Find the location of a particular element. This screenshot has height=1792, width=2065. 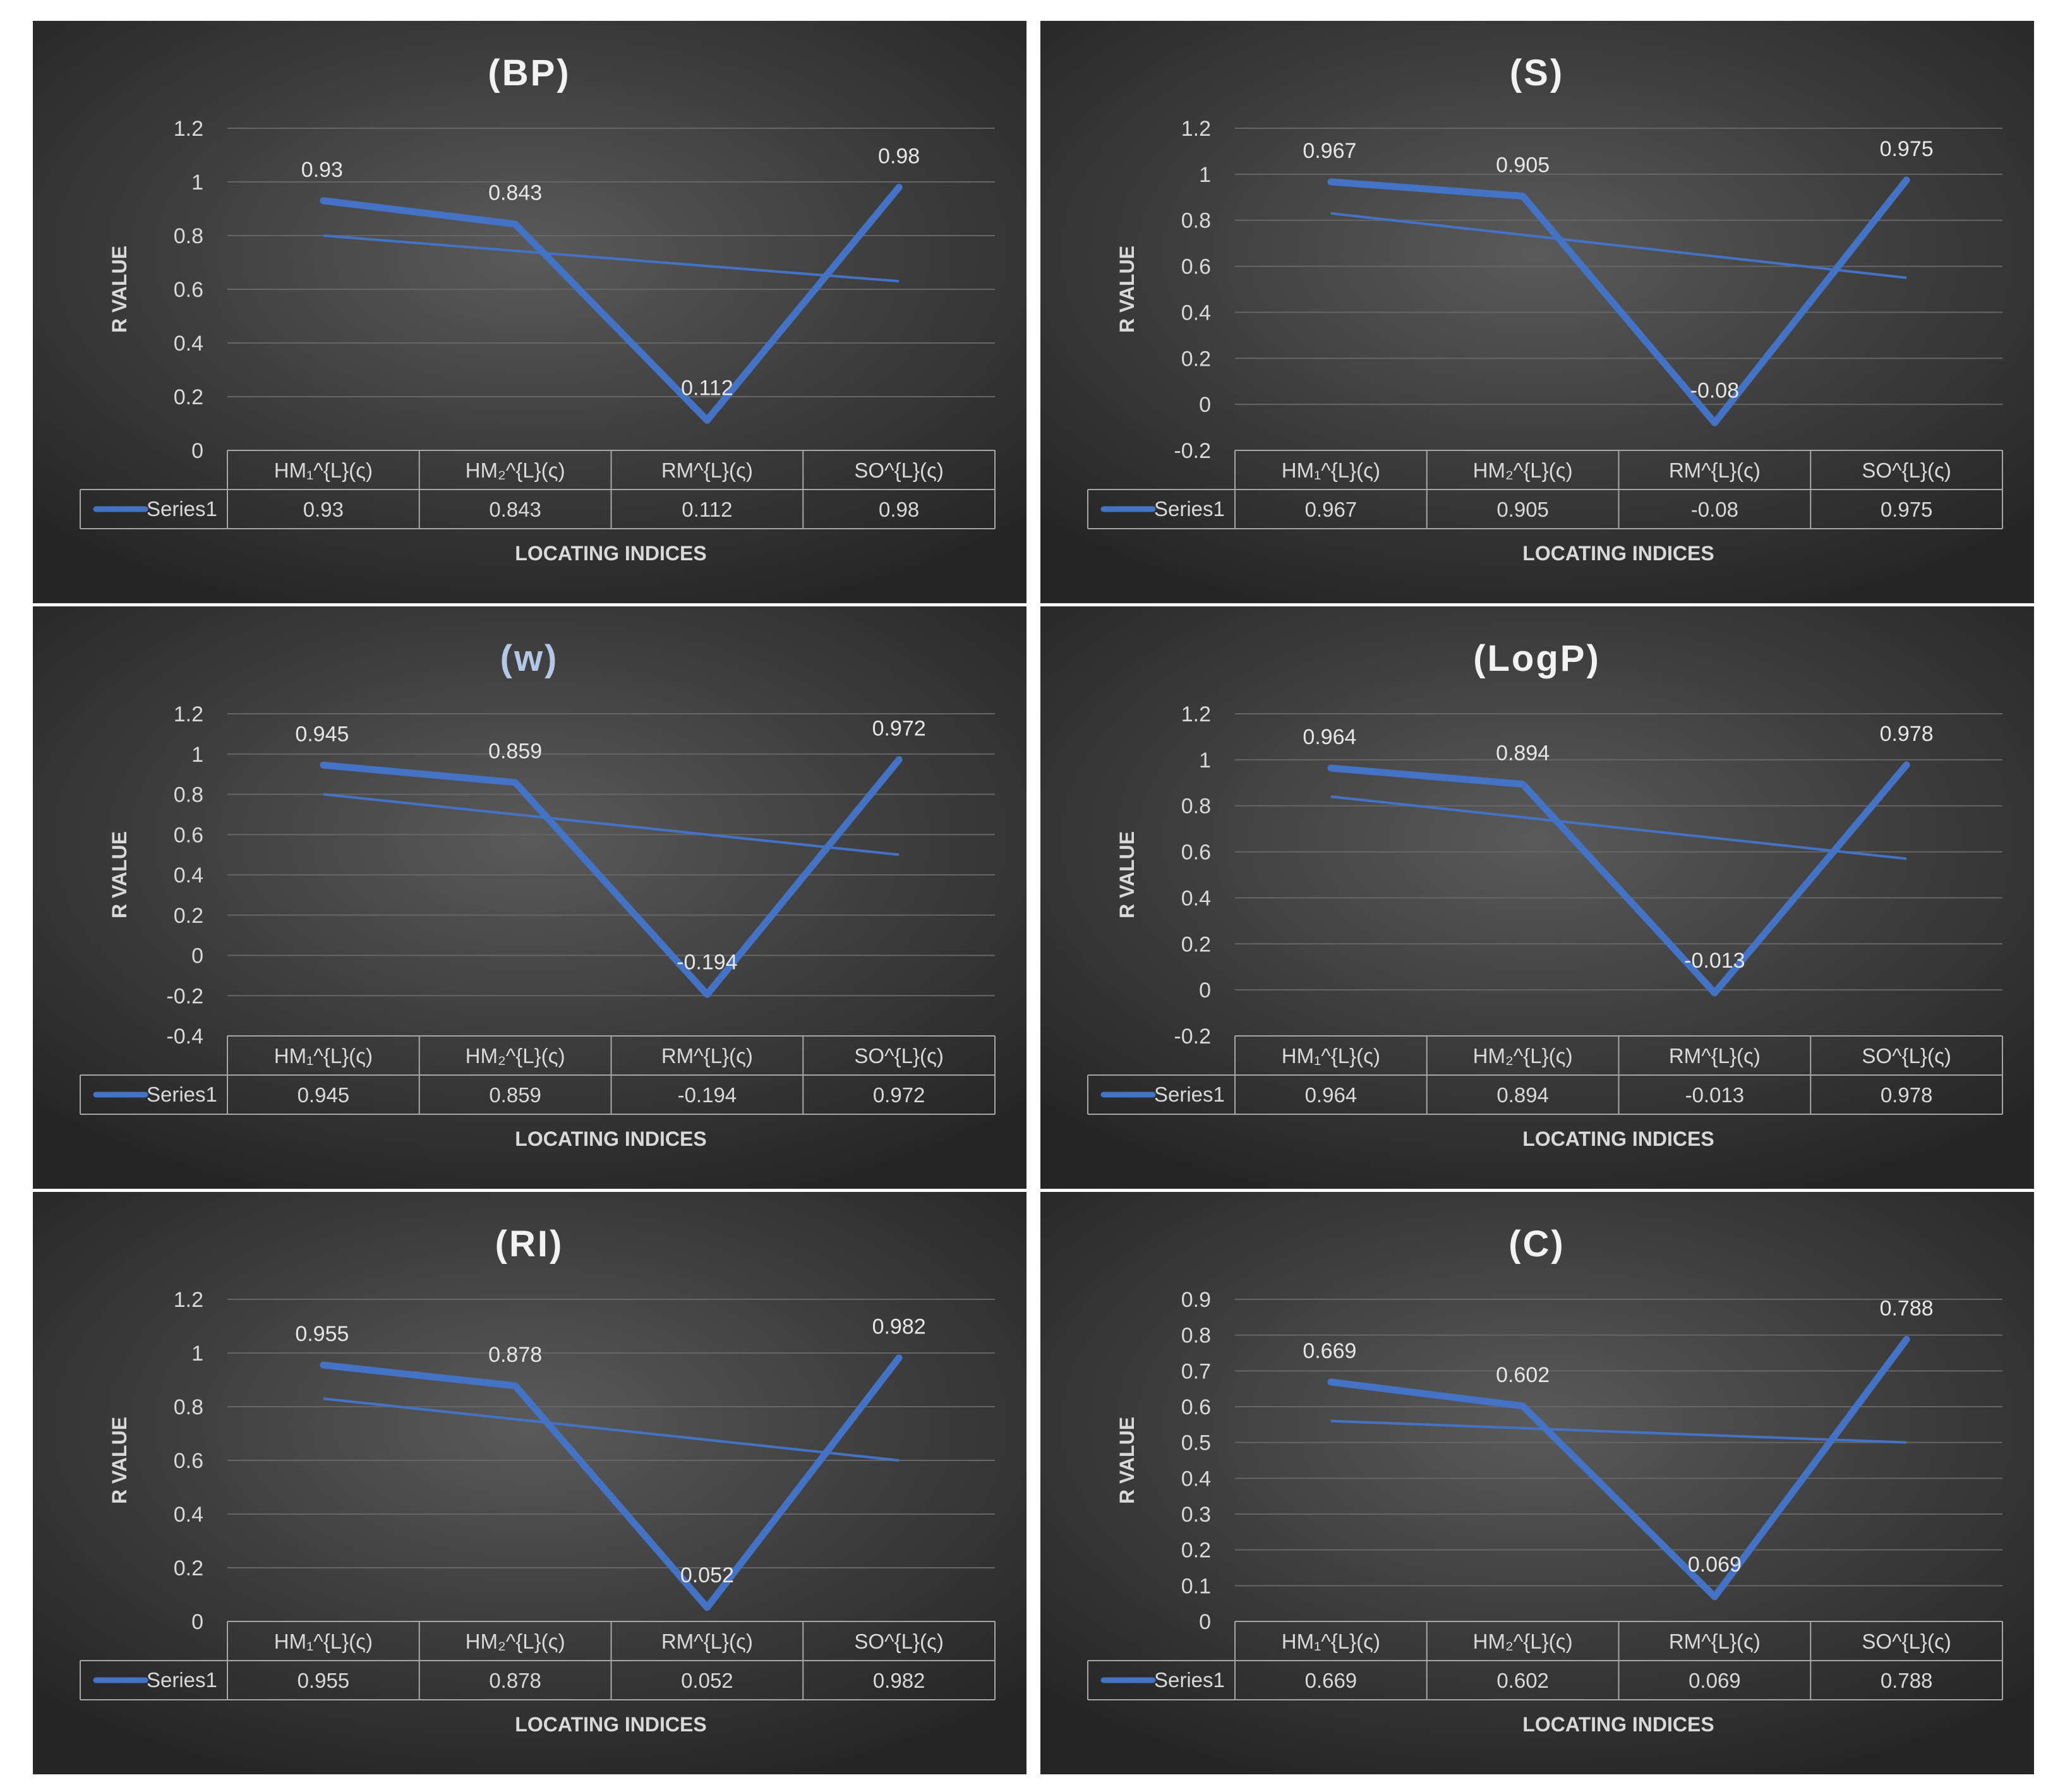

data-label: -0.194 is located at coordinates (707, 962).